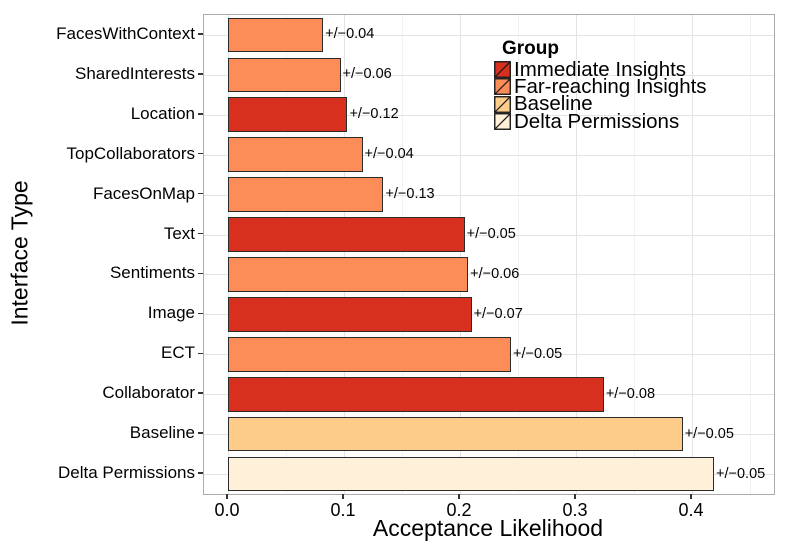 The image size is (789, 552). I want to click on bar-ect, so click(370, 354).